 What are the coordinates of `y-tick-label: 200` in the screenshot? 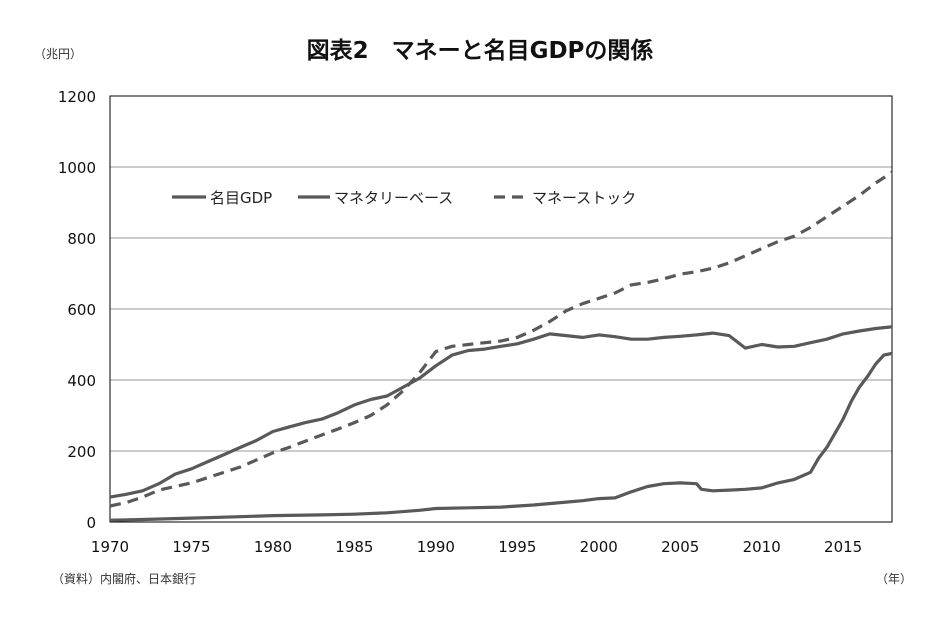 It's located at (81, 452).